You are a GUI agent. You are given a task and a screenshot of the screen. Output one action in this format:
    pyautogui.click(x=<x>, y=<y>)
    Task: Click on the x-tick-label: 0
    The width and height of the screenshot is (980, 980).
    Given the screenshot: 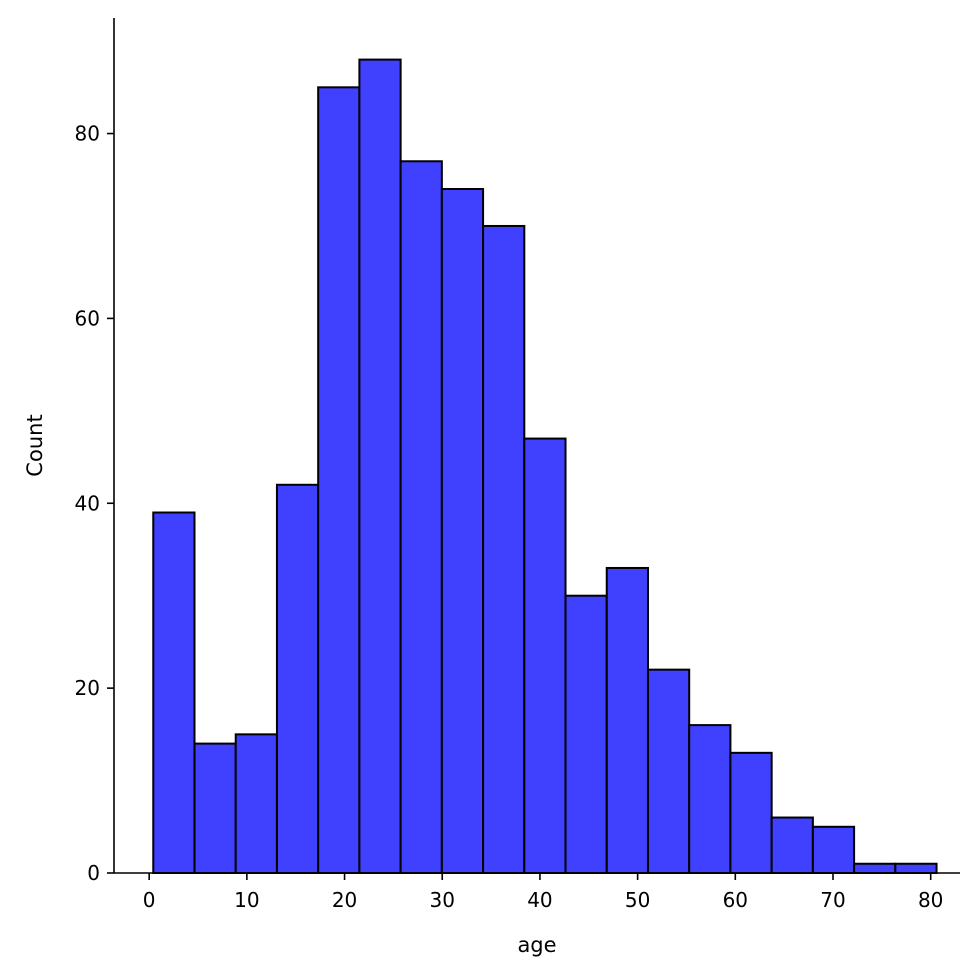 What is the action you would take?
    pyautogui.click(x=149, y=900)
    